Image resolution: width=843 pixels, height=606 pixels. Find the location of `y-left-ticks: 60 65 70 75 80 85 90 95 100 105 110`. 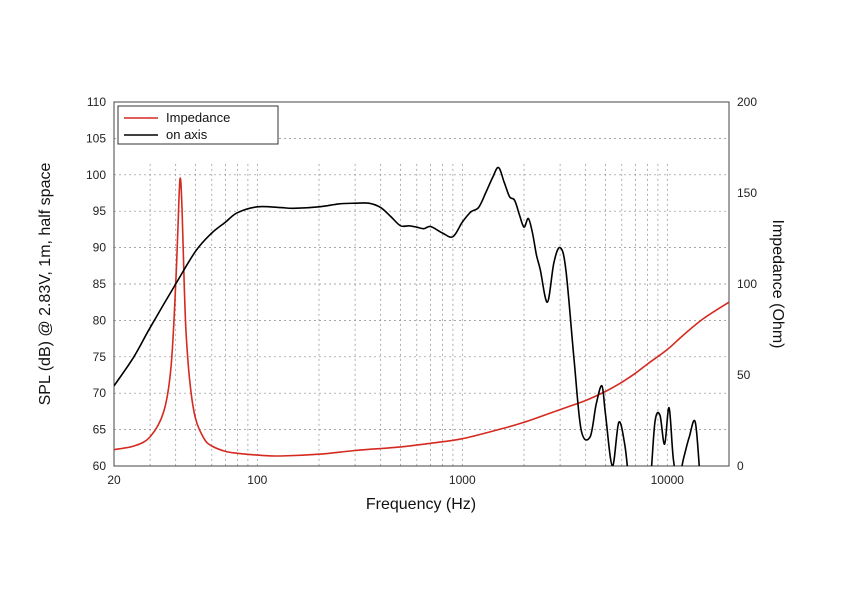

y-left-ticks: 60 65 70 75 80 85 90 95 100 105 110 is located at coordinates (96, 284).